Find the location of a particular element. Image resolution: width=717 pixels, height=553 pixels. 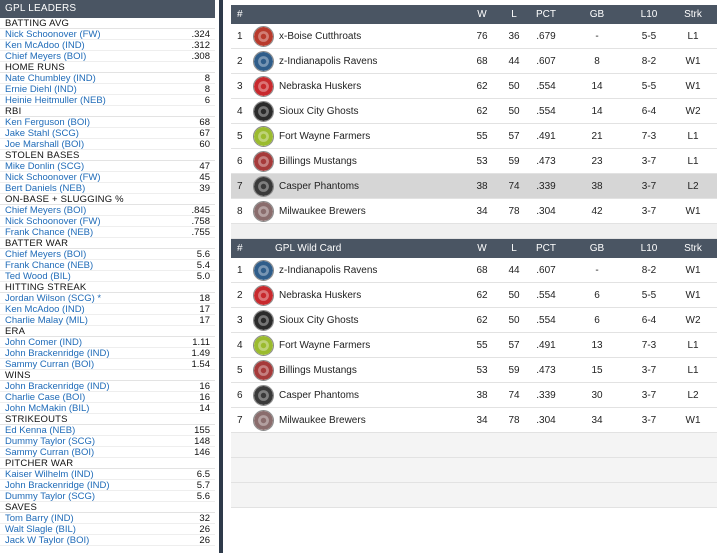

streak: W2 is located at coordinates (693, 111).